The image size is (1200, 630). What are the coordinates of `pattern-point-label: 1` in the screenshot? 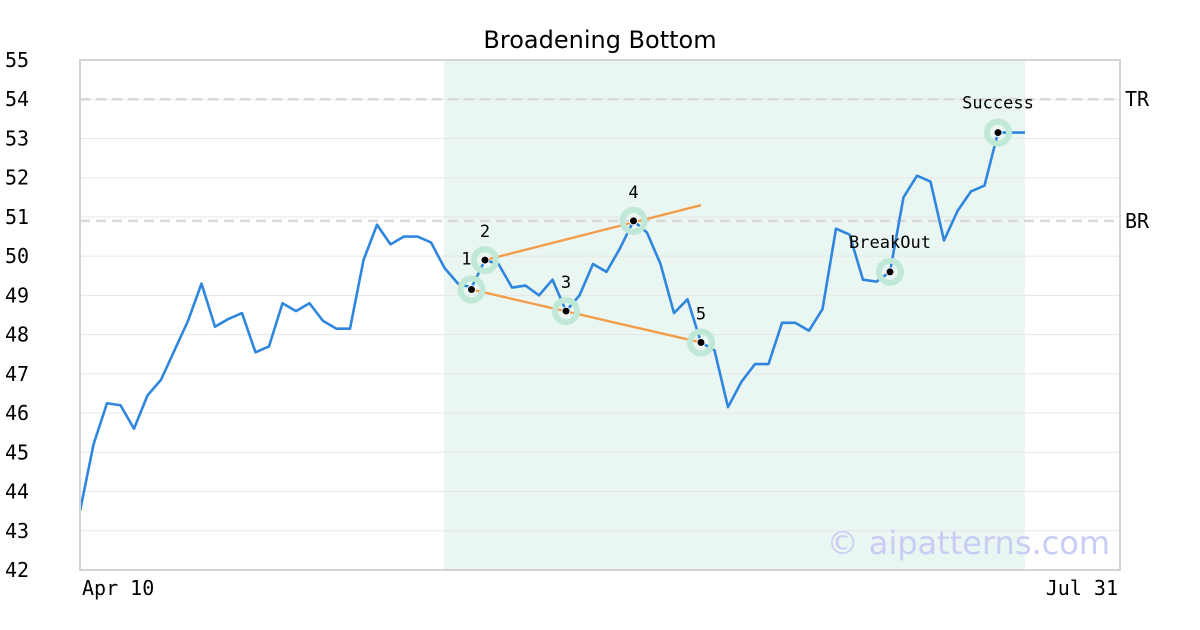 It's located at (466, 260).